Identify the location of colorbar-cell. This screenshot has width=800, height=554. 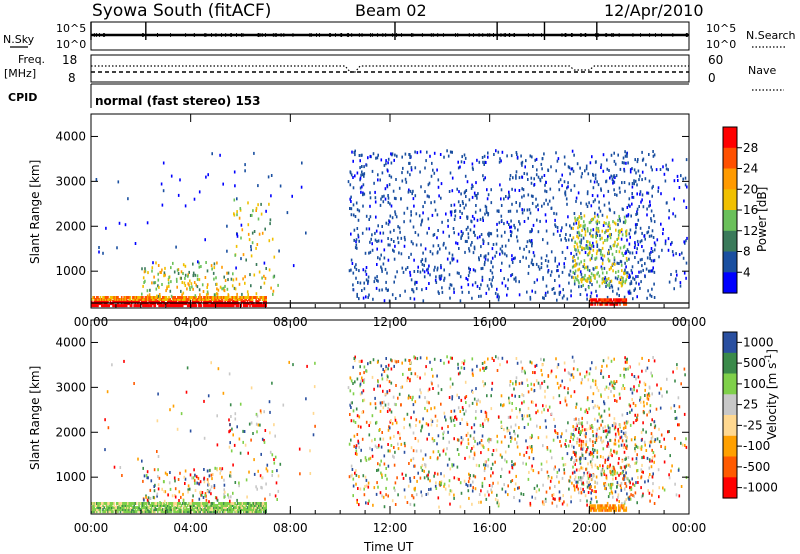
(730, 221).